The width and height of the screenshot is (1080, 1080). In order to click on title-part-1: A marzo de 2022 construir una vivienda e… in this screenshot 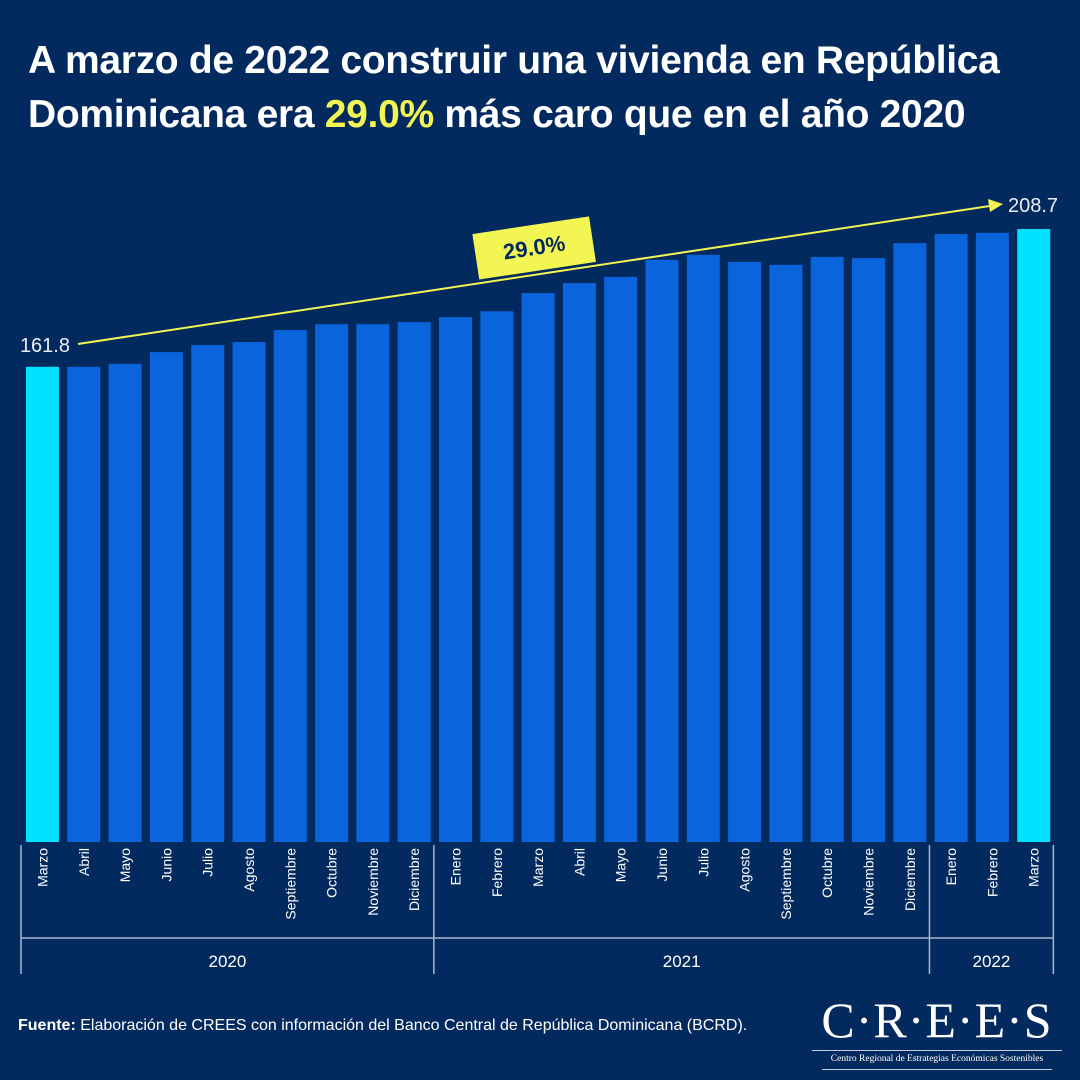, I will do `click(514, 87)`.